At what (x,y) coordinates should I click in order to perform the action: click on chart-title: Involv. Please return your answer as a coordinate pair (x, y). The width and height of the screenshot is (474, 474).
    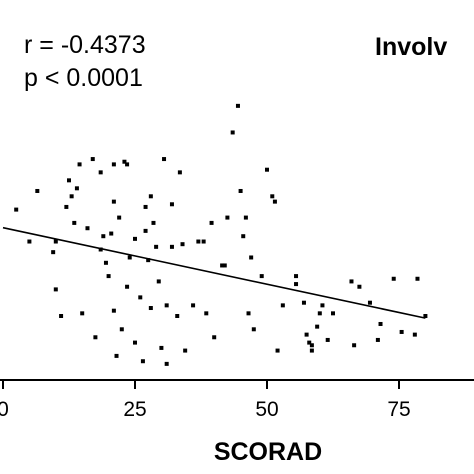
    Looking at the image, I should click on (411, 47).